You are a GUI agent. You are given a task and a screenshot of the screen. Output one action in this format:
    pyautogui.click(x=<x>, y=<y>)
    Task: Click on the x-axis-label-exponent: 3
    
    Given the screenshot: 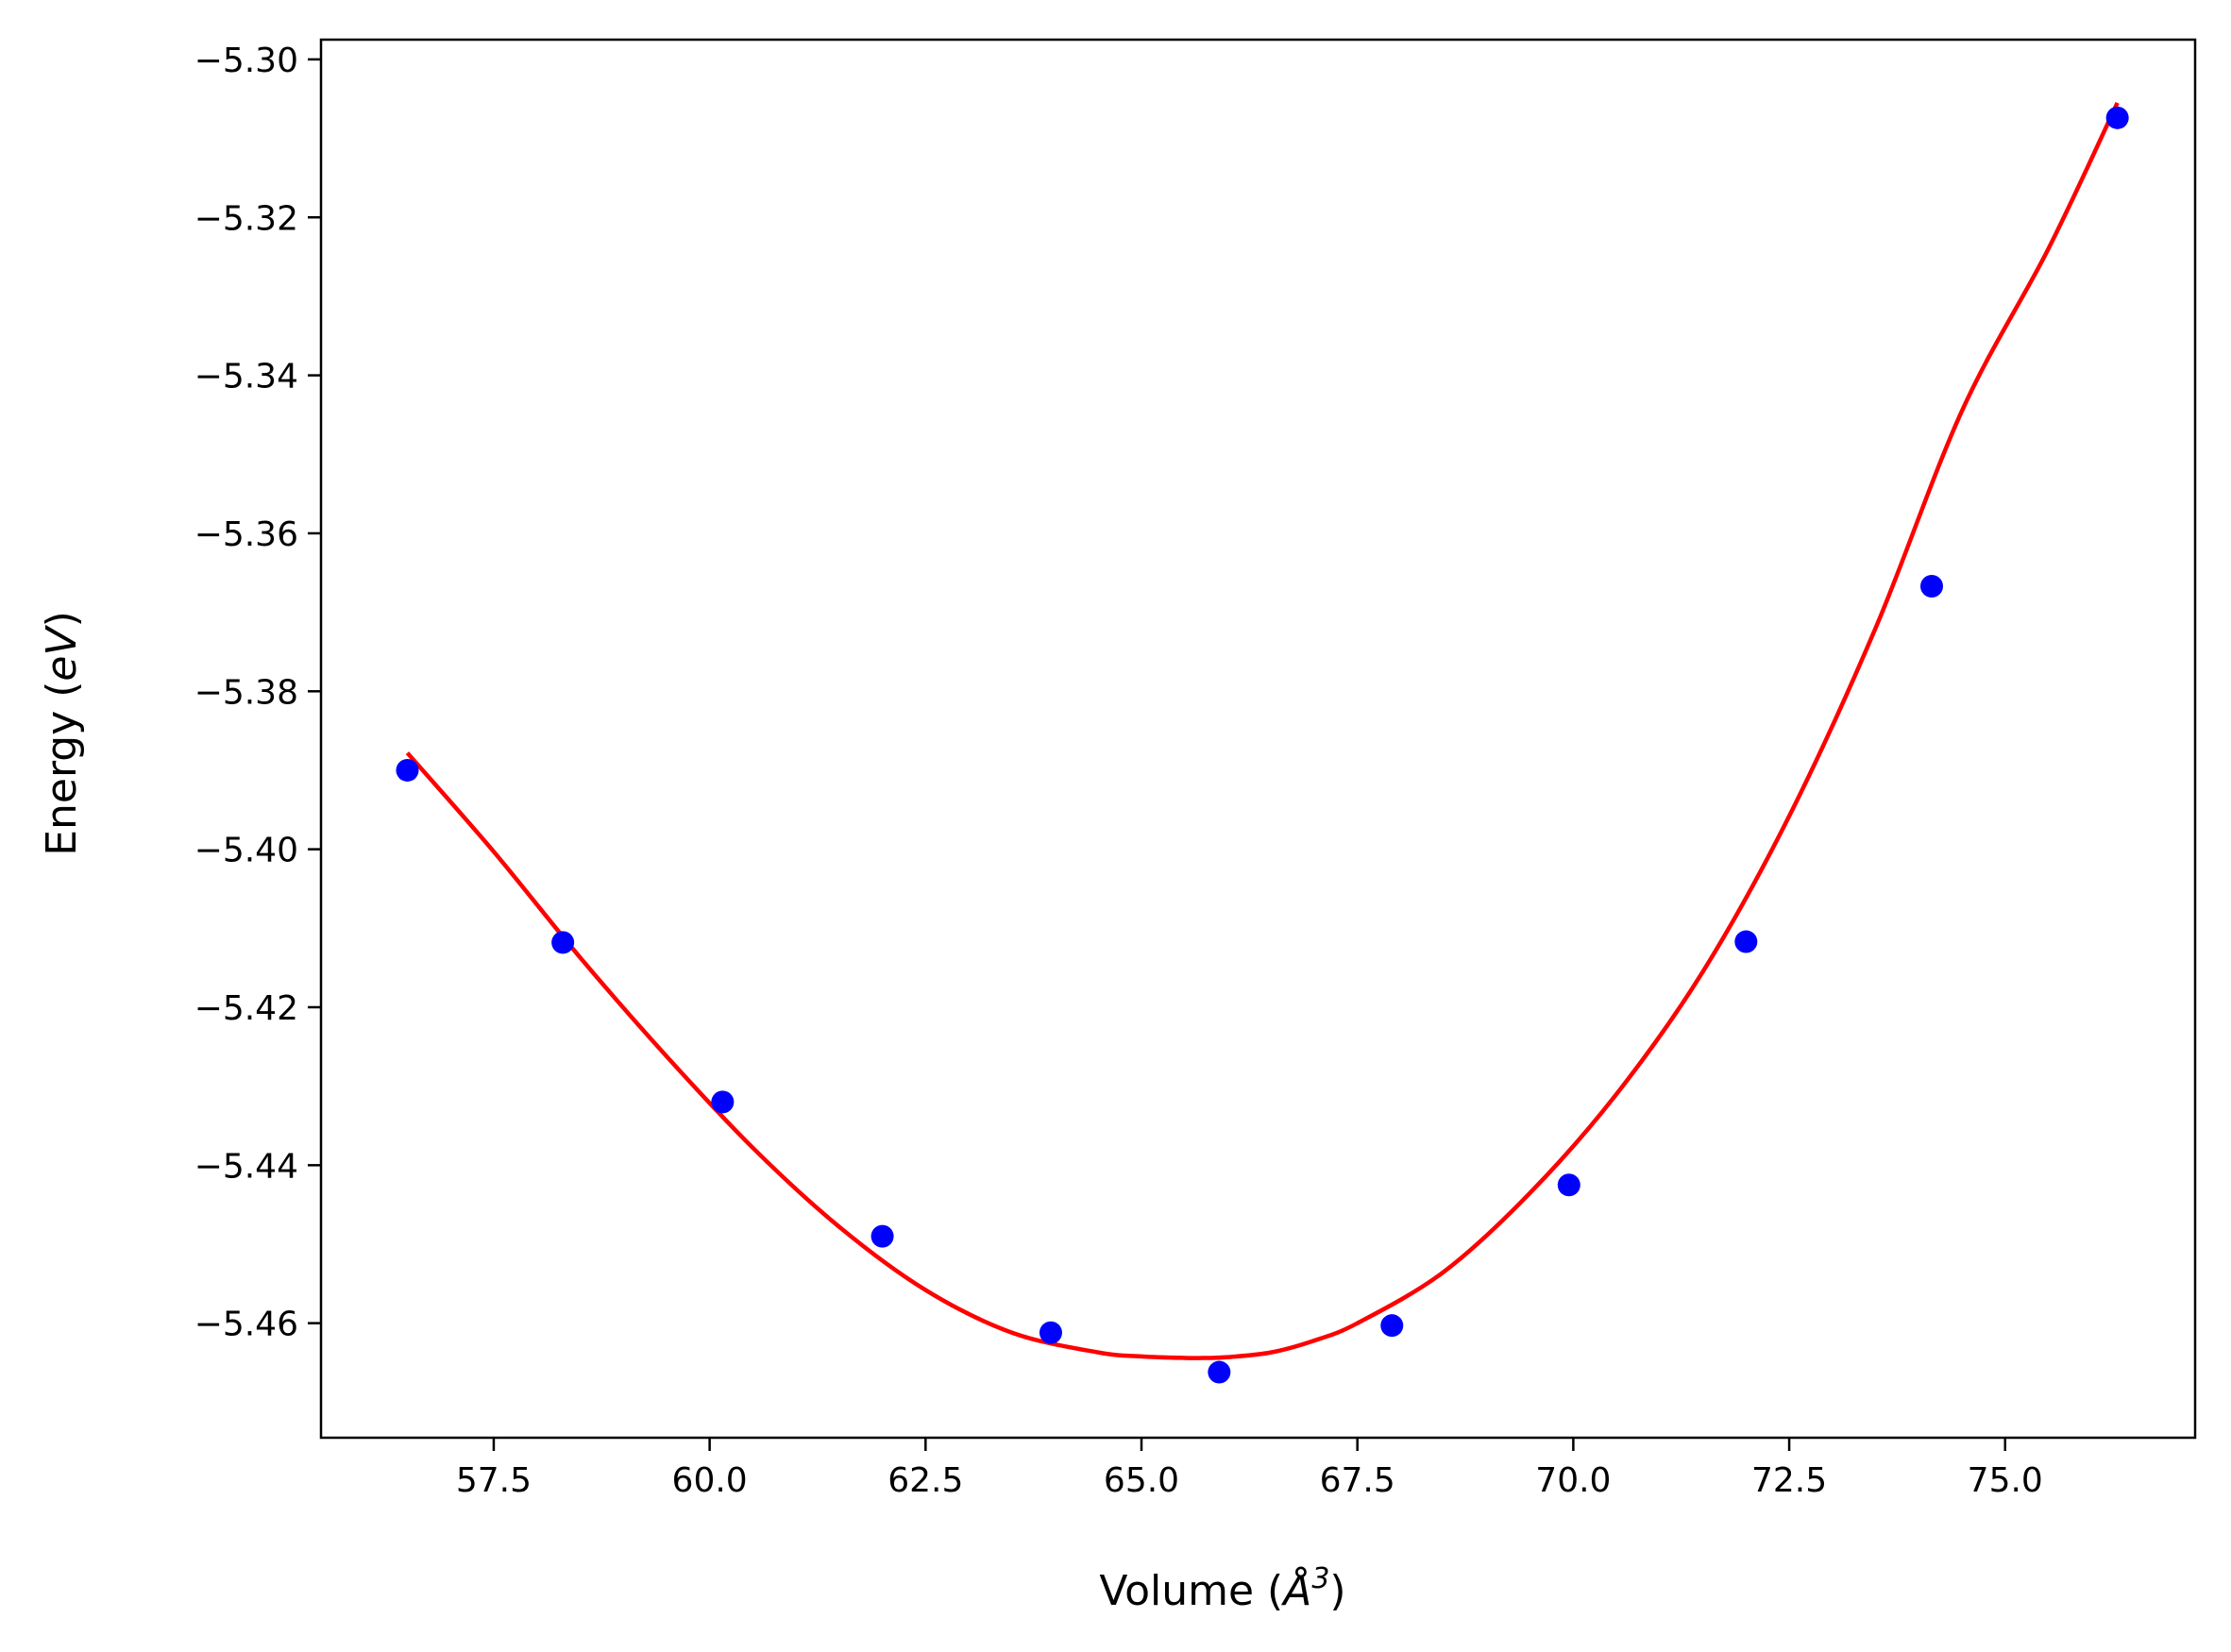 What is the action you would take?
    pyautogui.click(x=1320, y=1578)
    